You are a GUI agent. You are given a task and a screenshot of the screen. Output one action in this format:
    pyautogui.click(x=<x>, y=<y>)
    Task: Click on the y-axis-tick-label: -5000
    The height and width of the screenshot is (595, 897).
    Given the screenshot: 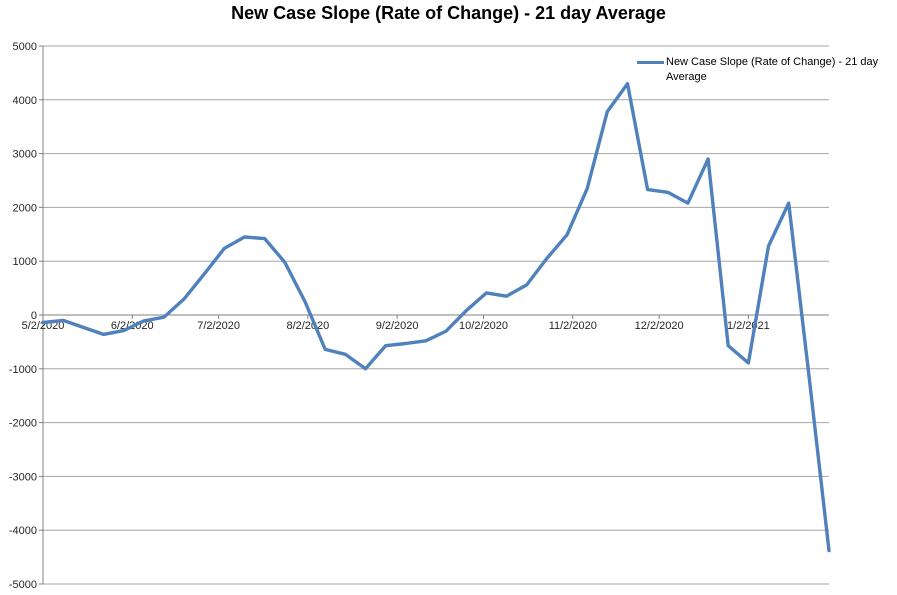 What is the action you would take?
    pyautogui.click(x=23, y=585)
    